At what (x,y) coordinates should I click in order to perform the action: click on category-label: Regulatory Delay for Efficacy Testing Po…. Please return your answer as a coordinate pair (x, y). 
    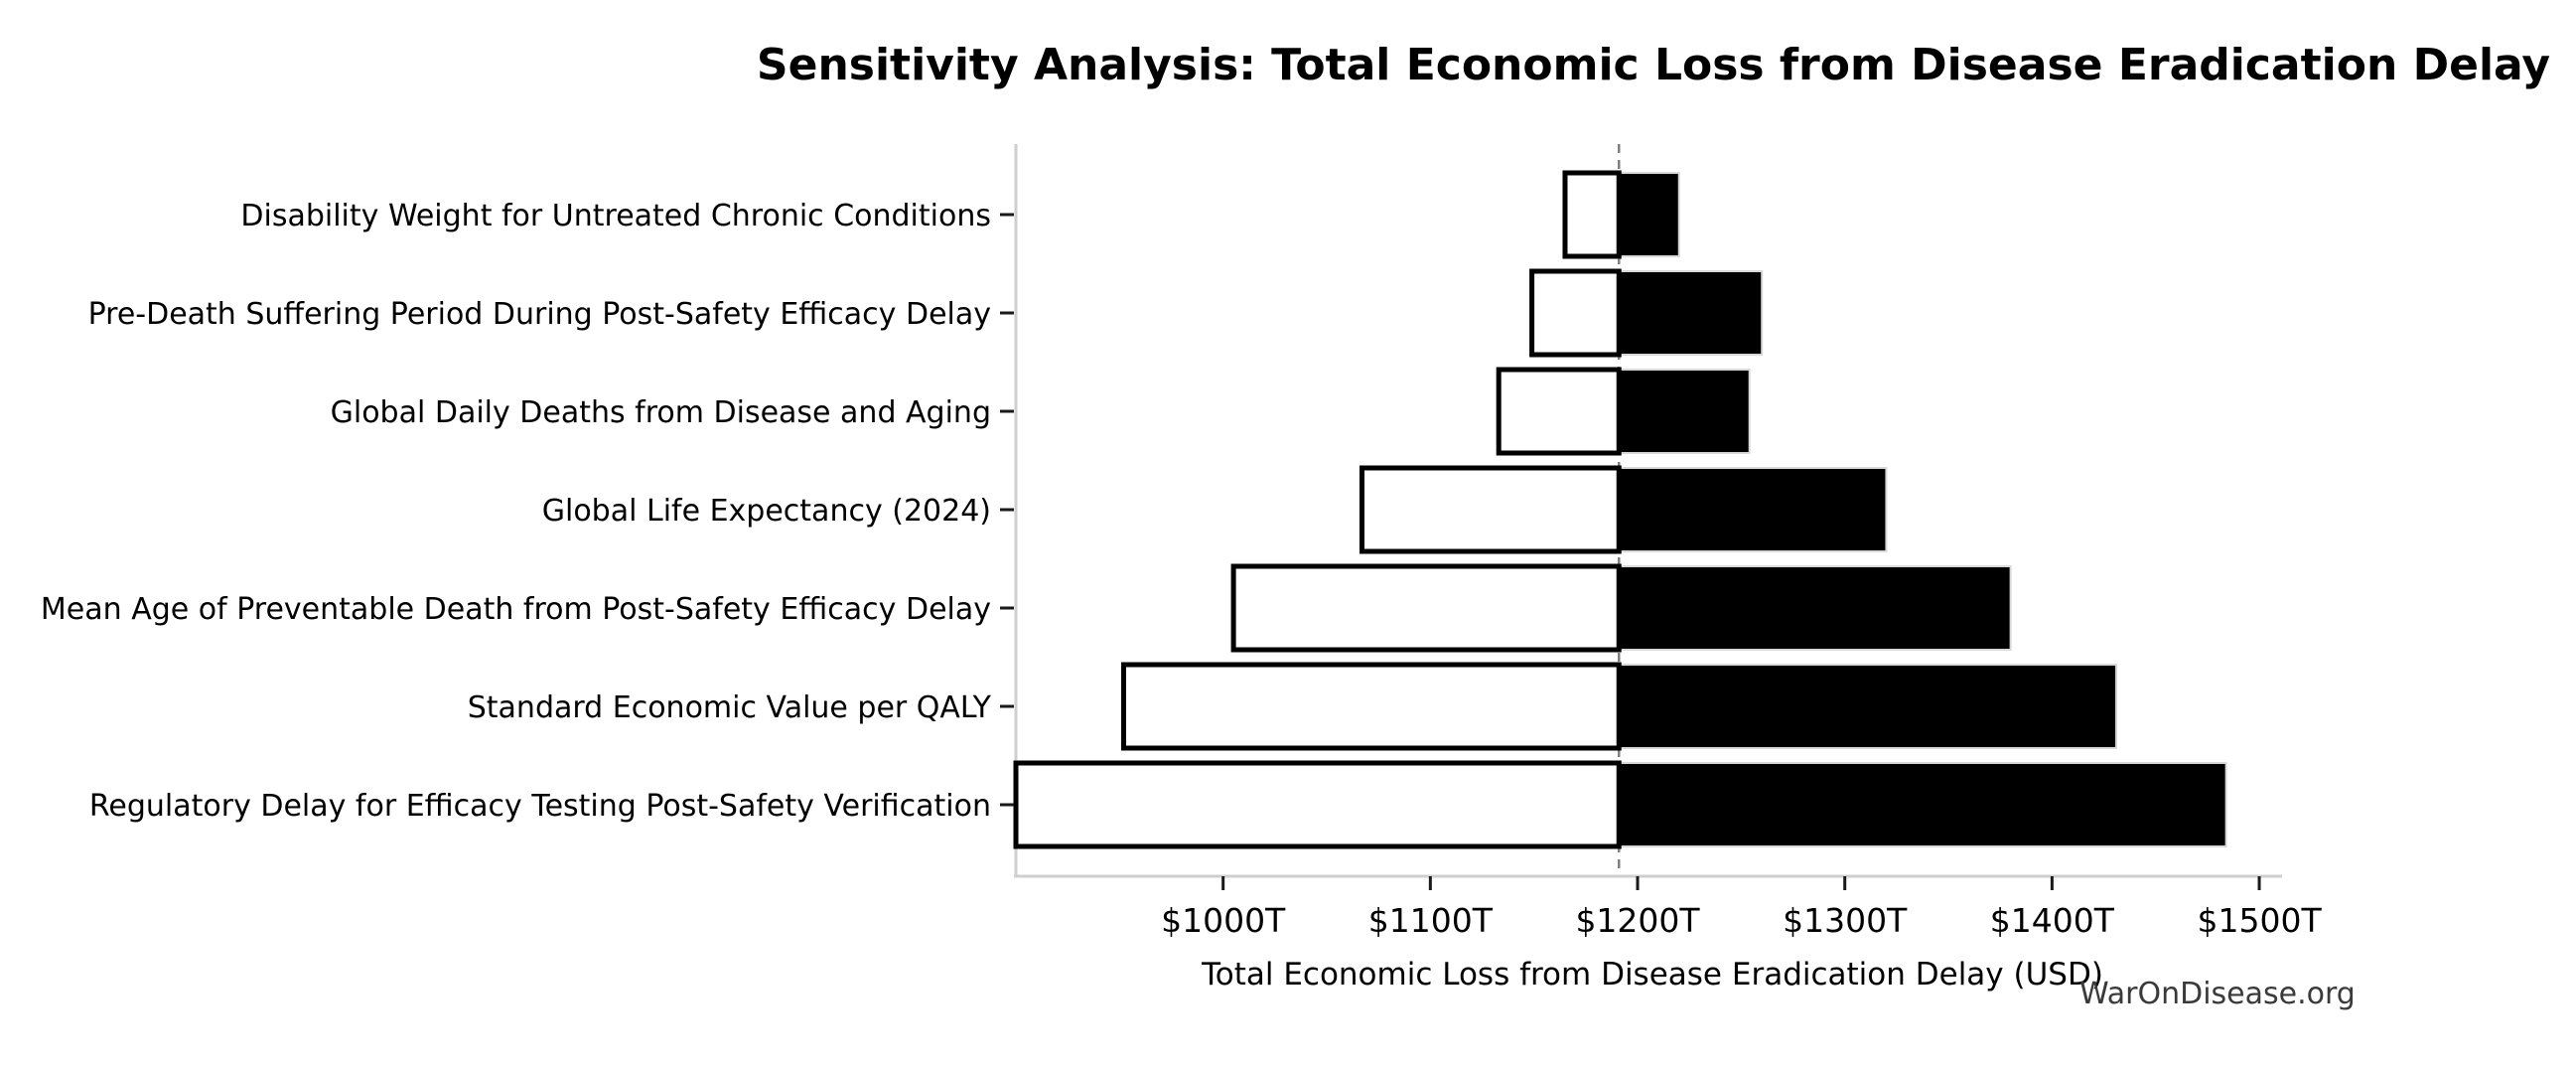
    Looking at the image, I should click on (540, 806).